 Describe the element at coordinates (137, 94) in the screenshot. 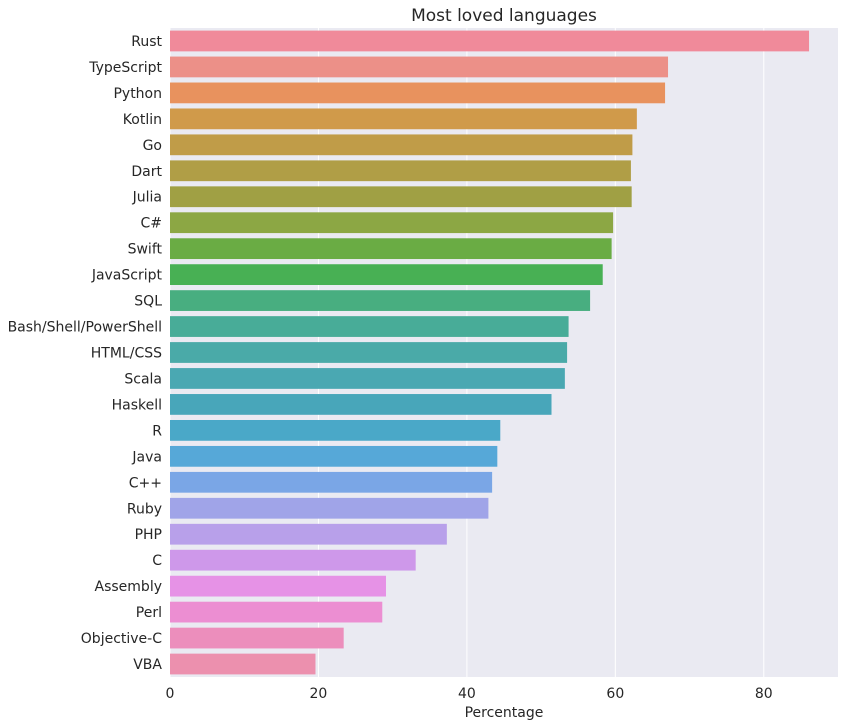

I see `y-tick-label: Python` at that location.